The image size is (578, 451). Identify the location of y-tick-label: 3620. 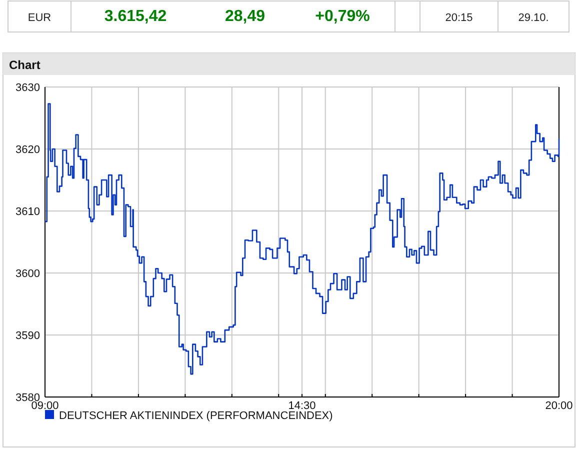
(28, 150).